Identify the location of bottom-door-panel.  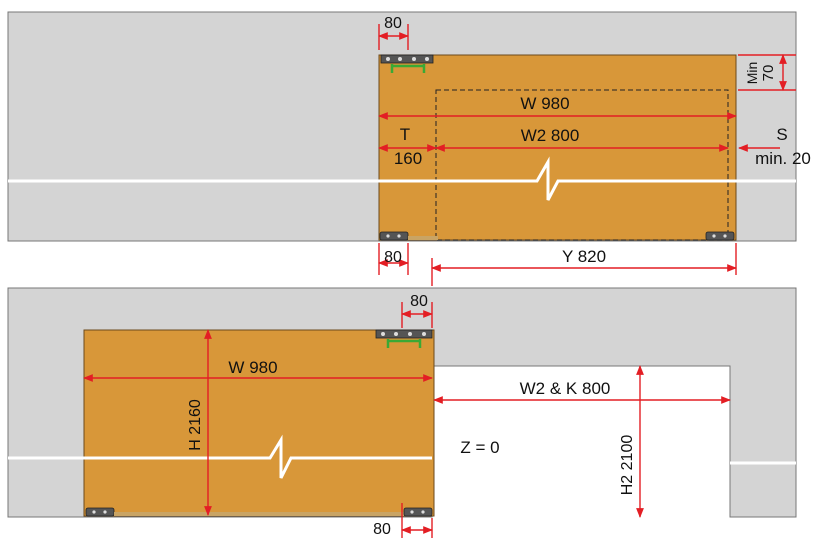
(259, 423).